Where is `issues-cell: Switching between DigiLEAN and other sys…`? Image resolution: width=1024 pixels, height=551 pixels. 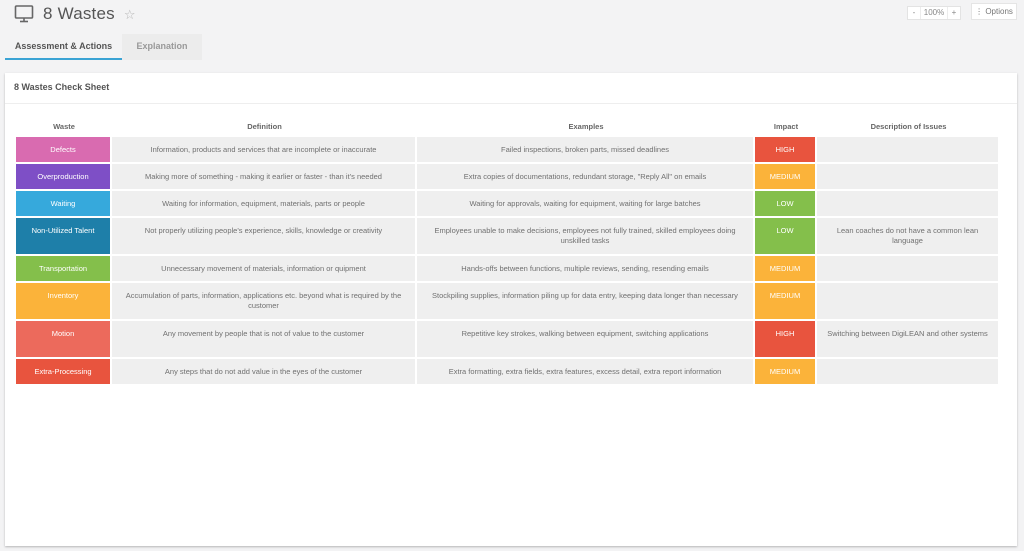 issues-cell: Switching between DigiLEAN and other sys… is located at coordinates (908, 340).